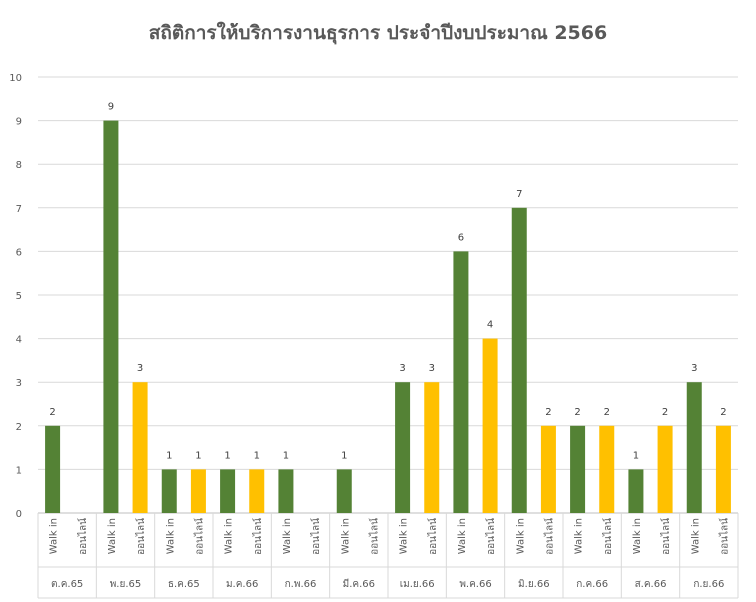 The image size is (756, 602). I want to click on y-tick-label: 7, so click(19, 209).